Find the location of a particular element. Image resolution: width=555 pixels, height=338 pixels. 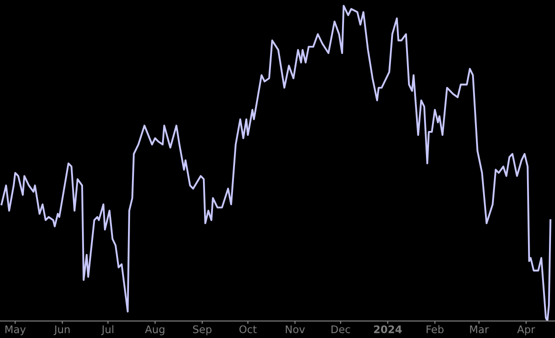

x-tick-label: May is located at coordinates (15, 330).